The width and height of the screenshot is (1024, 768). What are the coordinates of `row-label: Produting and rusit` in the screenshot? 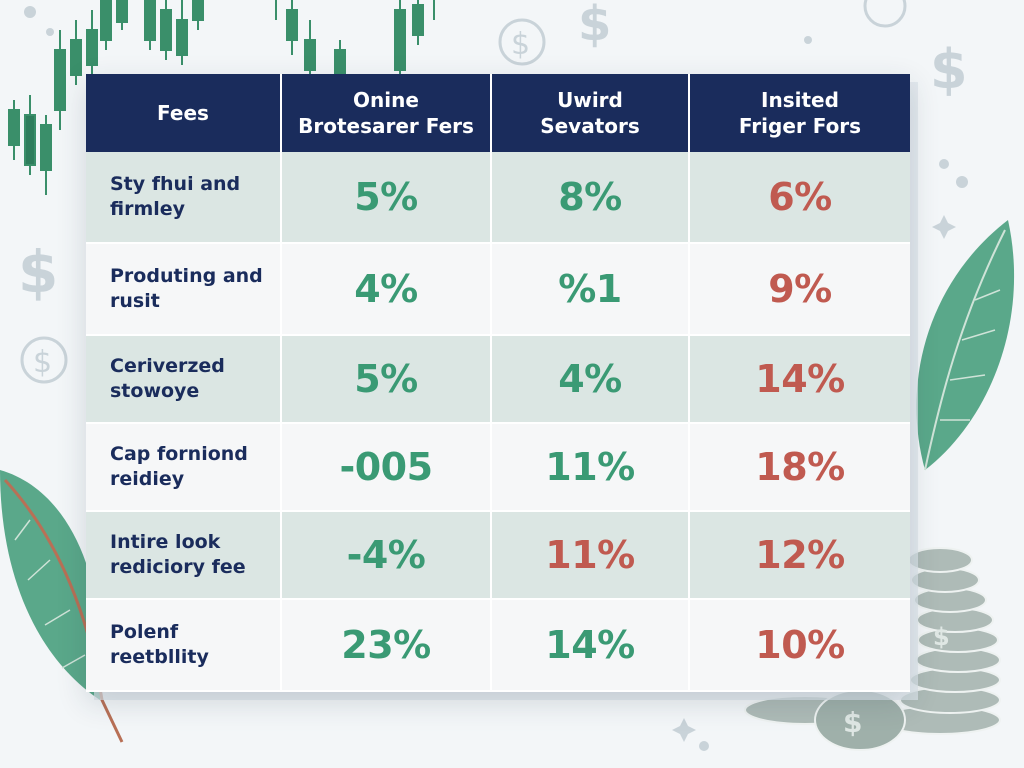 It's located at (184, 290).